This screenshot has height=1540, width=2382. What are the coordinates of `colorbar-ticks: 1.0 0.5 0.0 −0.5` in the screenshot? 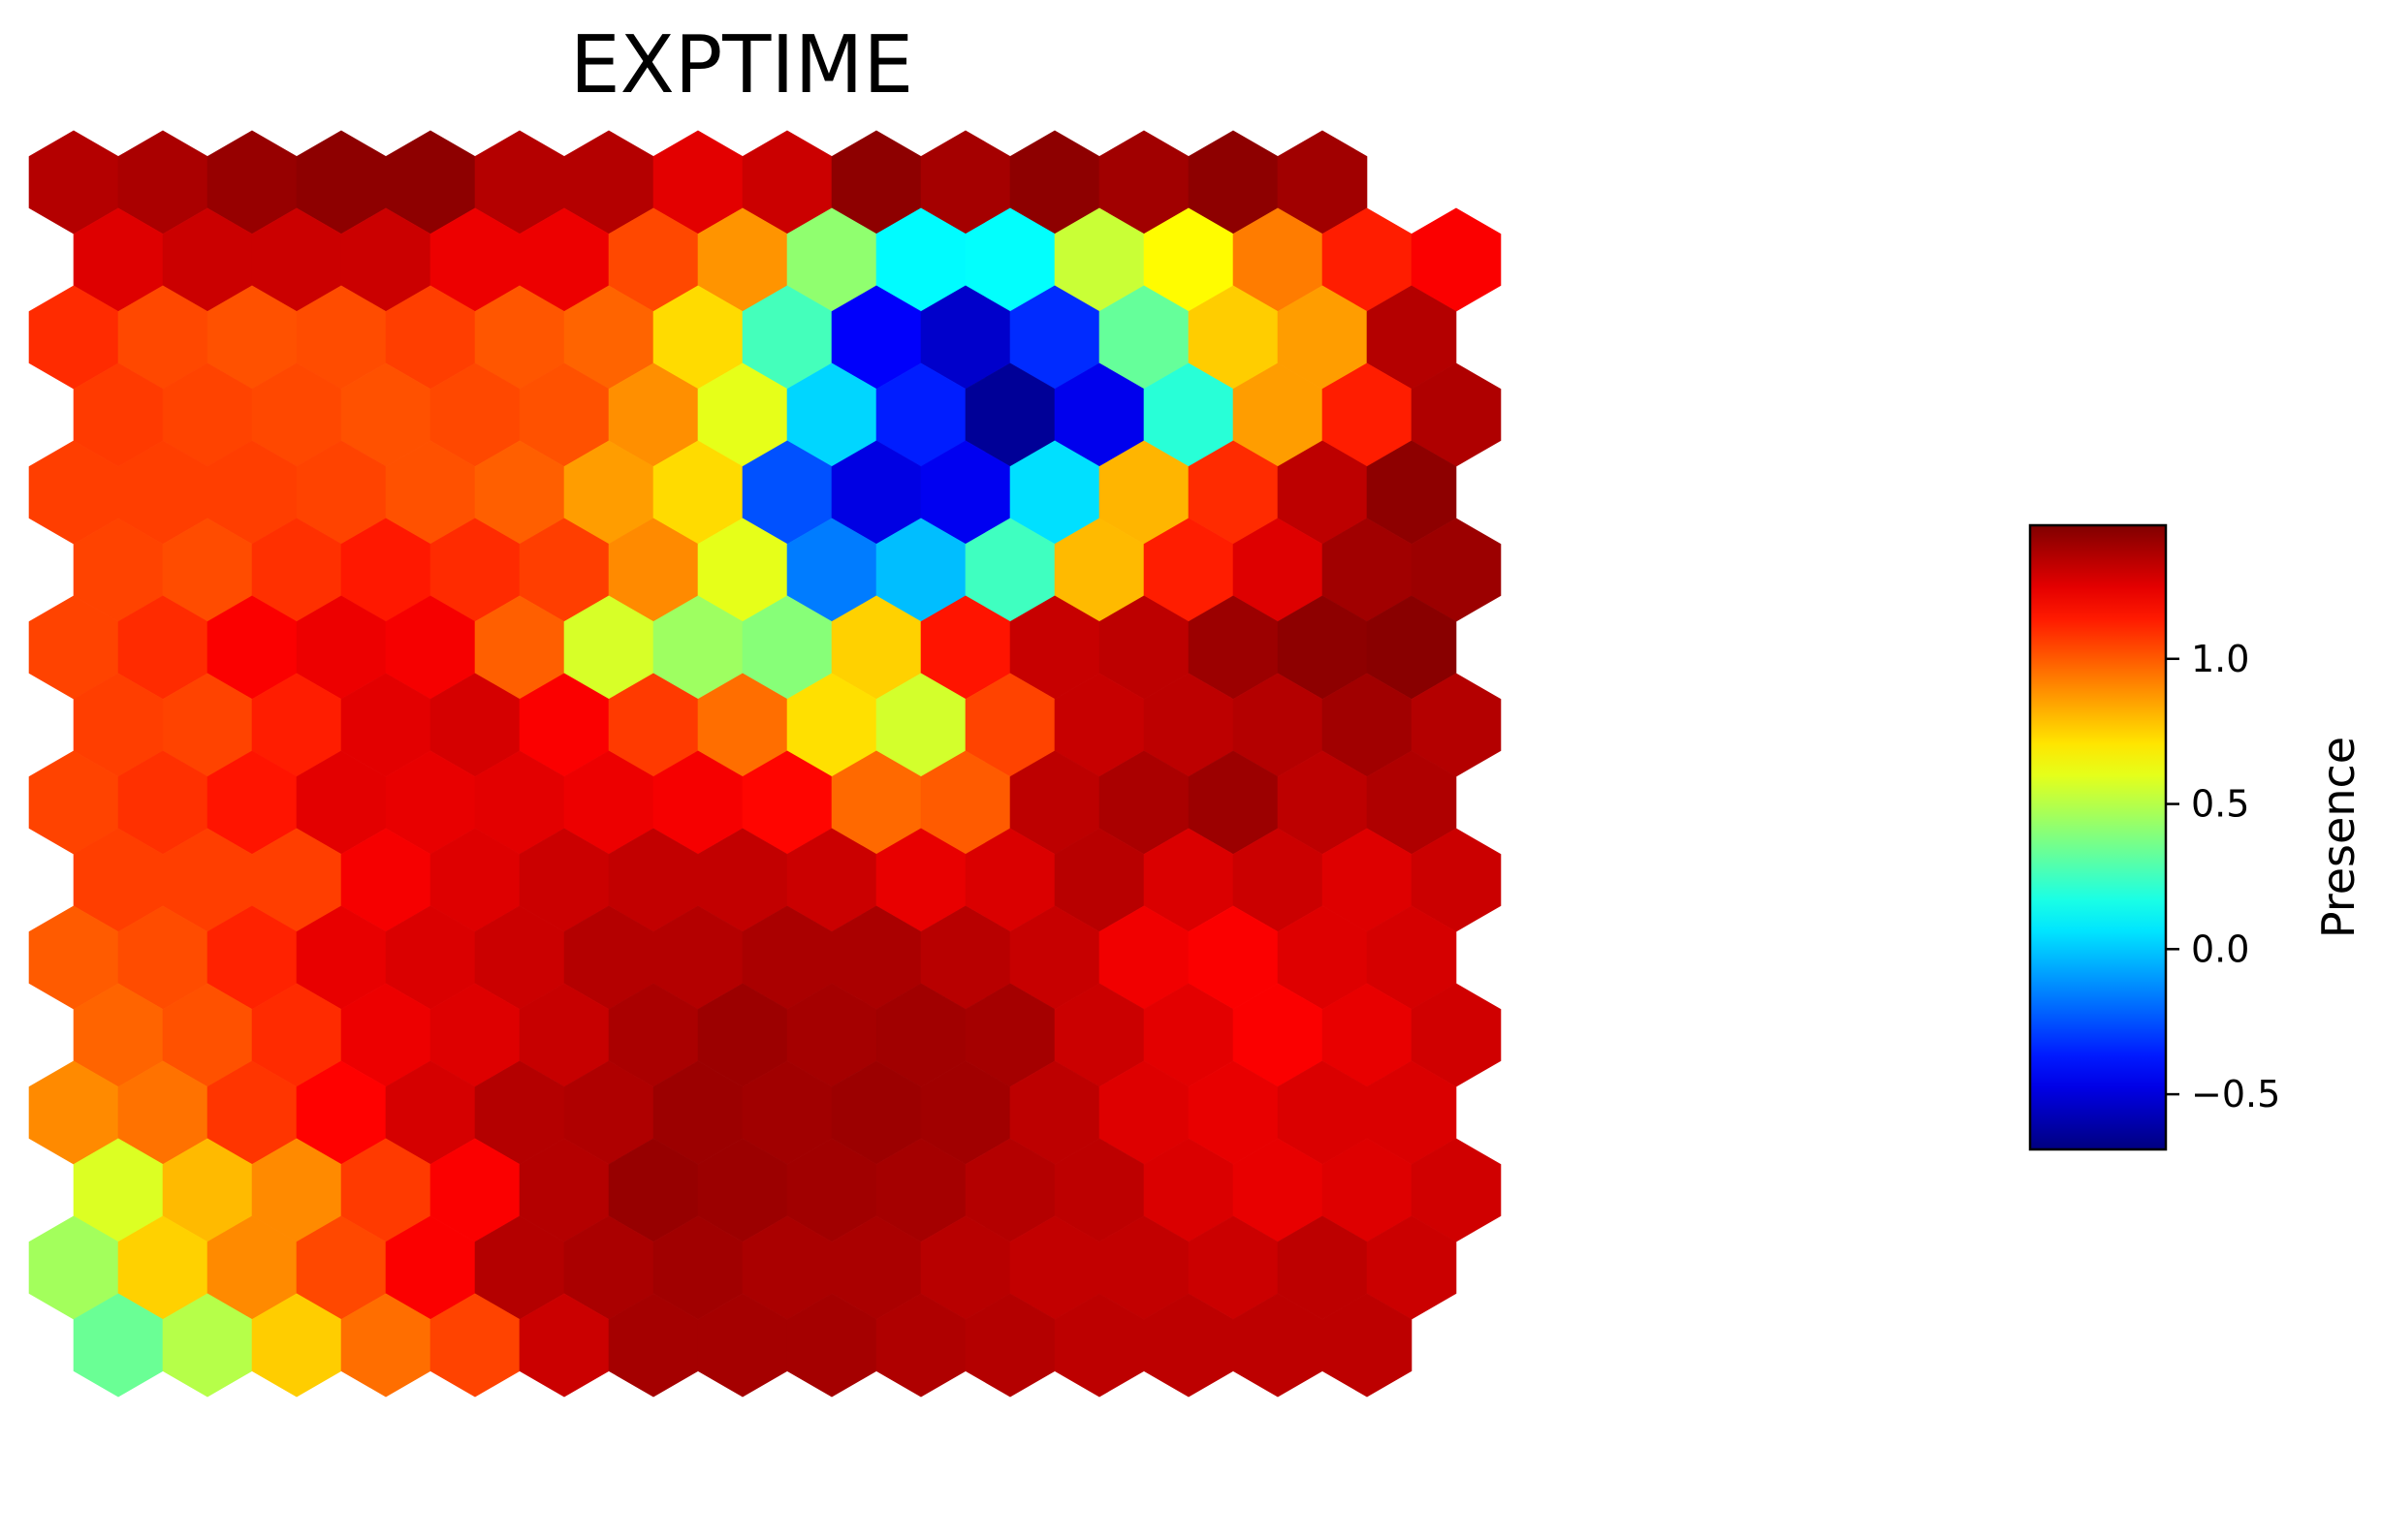 It's located at (2223, 877).